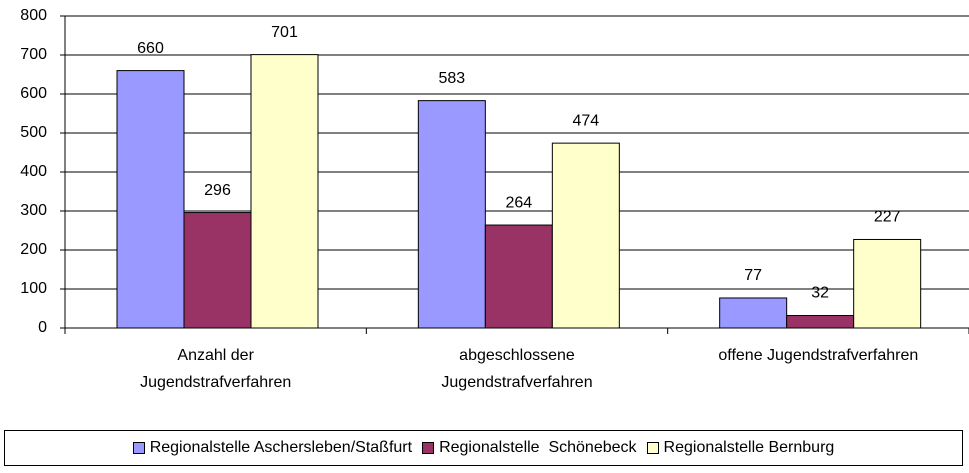 This screenshot has width=969, height=473. What do you see at coordinates (284, 32) in the screenshot?
I see `value-label: 701` at bounding box center [284, 32].